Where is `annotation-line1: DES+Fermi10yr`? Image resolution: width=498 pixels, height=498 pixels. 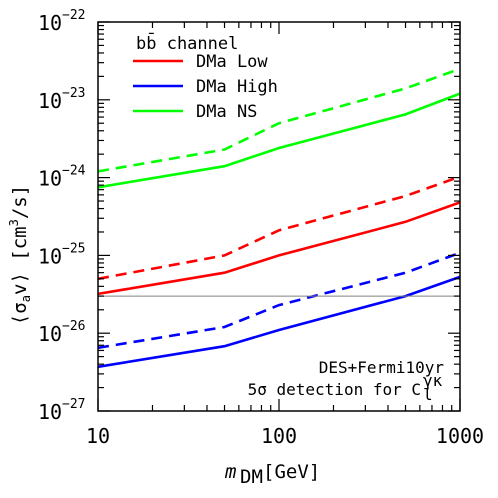 annotation-line1: DES+Fermi10yr is located at coordinates (382, 367).